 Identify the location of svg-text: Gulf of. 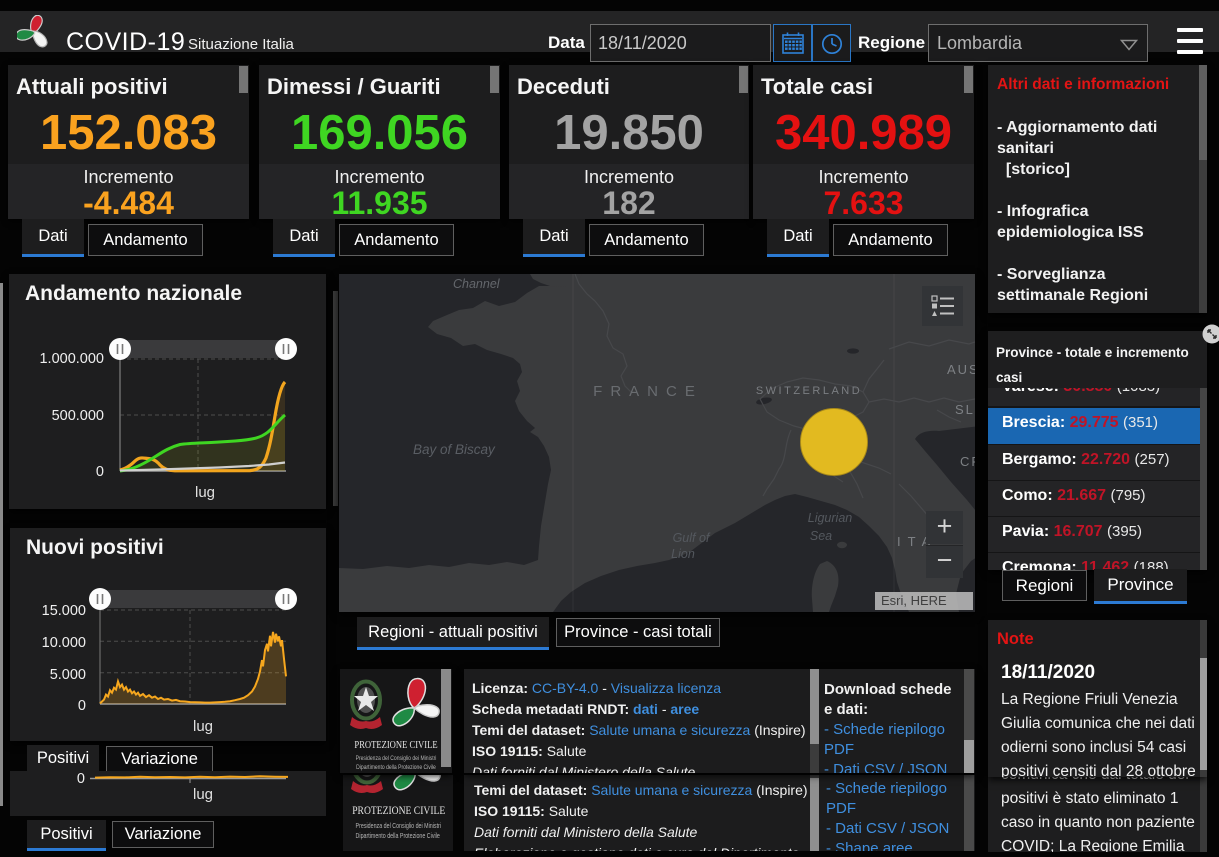
(692, 538).